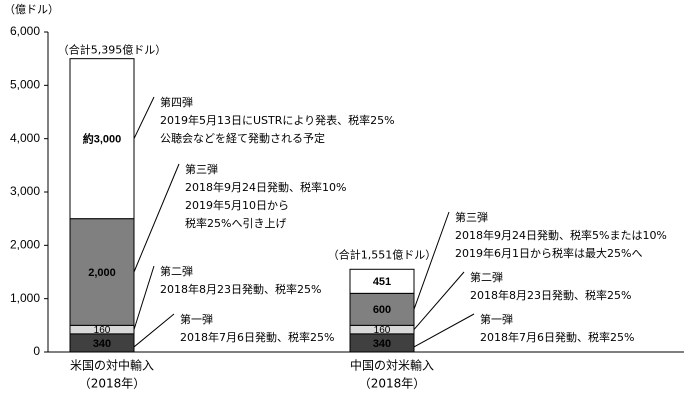 The image size is (688, 397). Describe the element at coordinates (265, 187) in the screenshot. I see `callout-text: 2018年9月24日発動、税率10%` at that location.